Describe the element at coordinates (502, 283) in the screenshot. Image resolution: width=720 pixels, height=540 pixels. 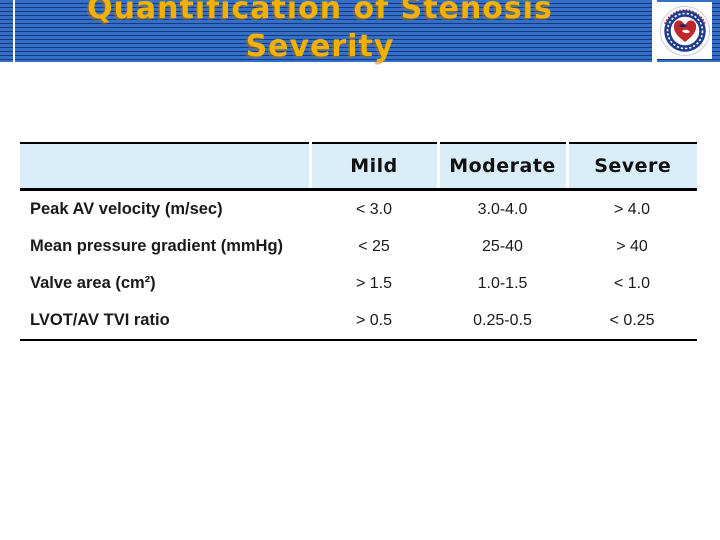
I see `cell-moderate: 1.0-1.5` at that location.